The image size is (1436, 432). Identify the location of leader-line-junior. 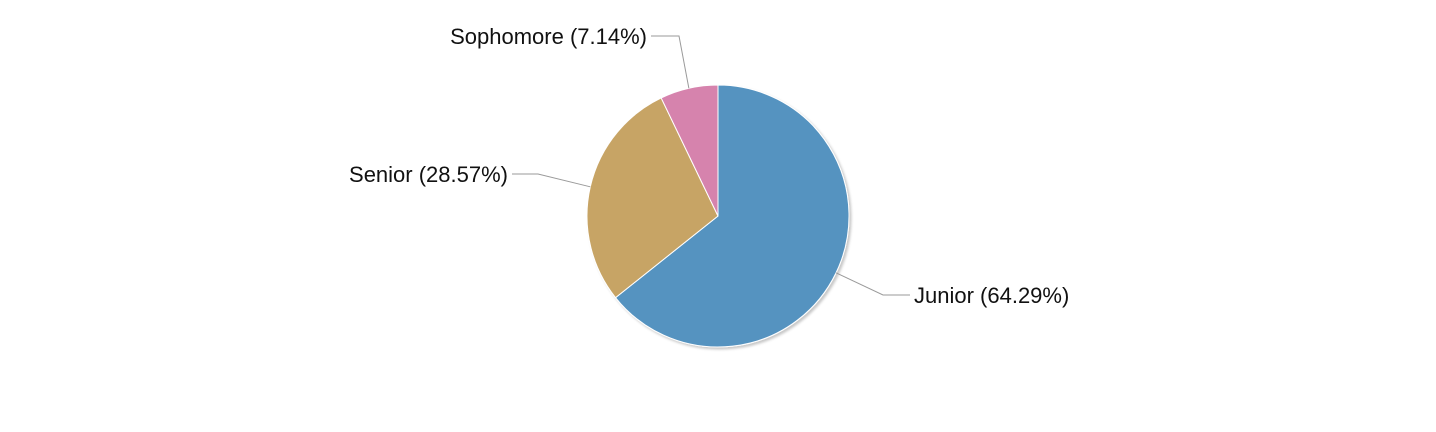
(872, 284).